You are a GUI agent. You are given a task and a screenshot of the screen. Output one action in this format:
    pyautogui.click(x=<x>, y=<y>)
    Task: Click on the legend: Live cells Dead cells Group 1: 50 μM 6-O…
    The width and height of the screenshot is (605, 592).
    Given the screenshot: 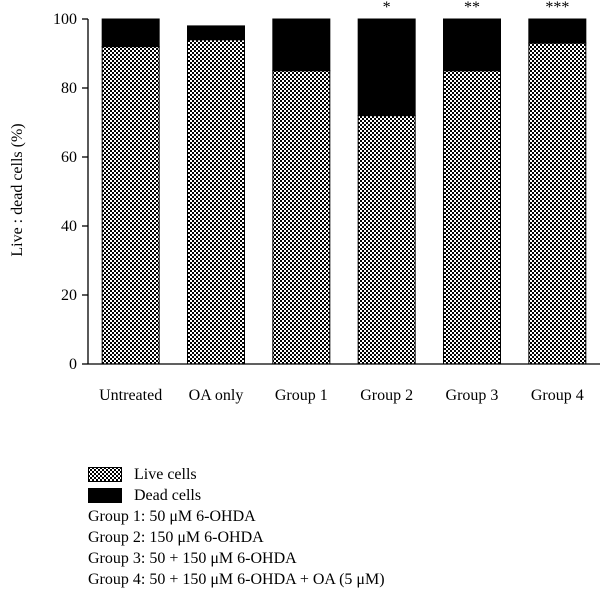 What is the action you would take?
    pyautogui.click(x=236, y=527)
    